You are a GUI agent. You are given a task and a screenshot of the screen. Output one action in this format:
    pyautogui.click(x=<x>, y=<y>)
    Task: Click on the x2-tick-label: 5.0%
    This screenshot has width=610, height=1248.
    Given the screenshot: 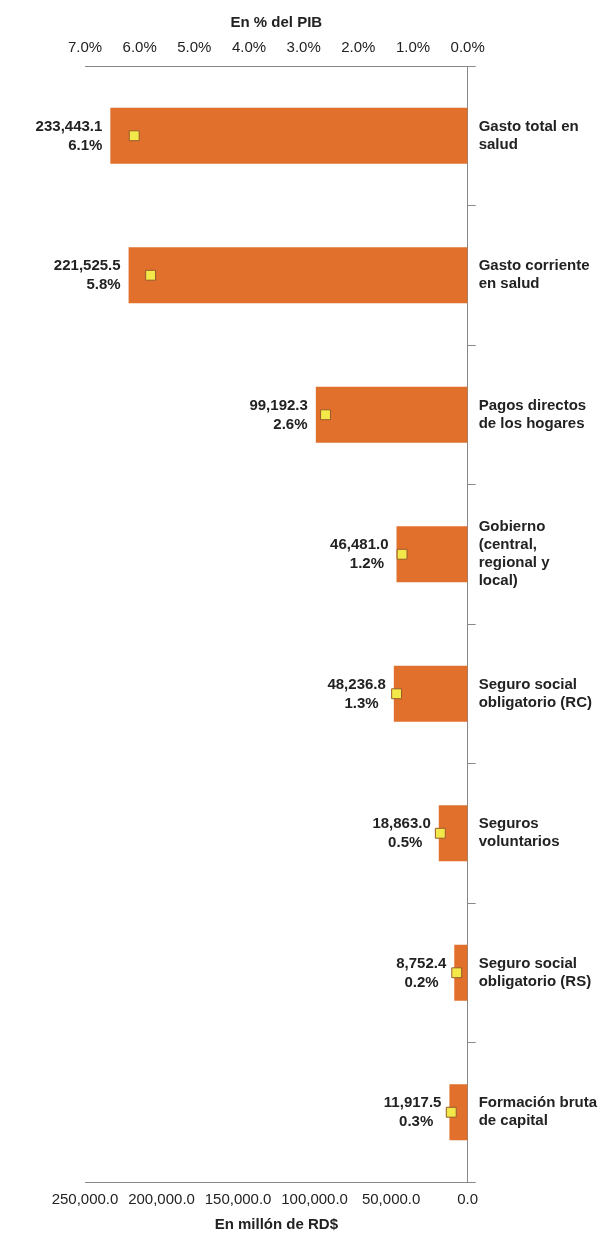 What is the action you would take?
    pyautogui.click(x=194, y=47)
    